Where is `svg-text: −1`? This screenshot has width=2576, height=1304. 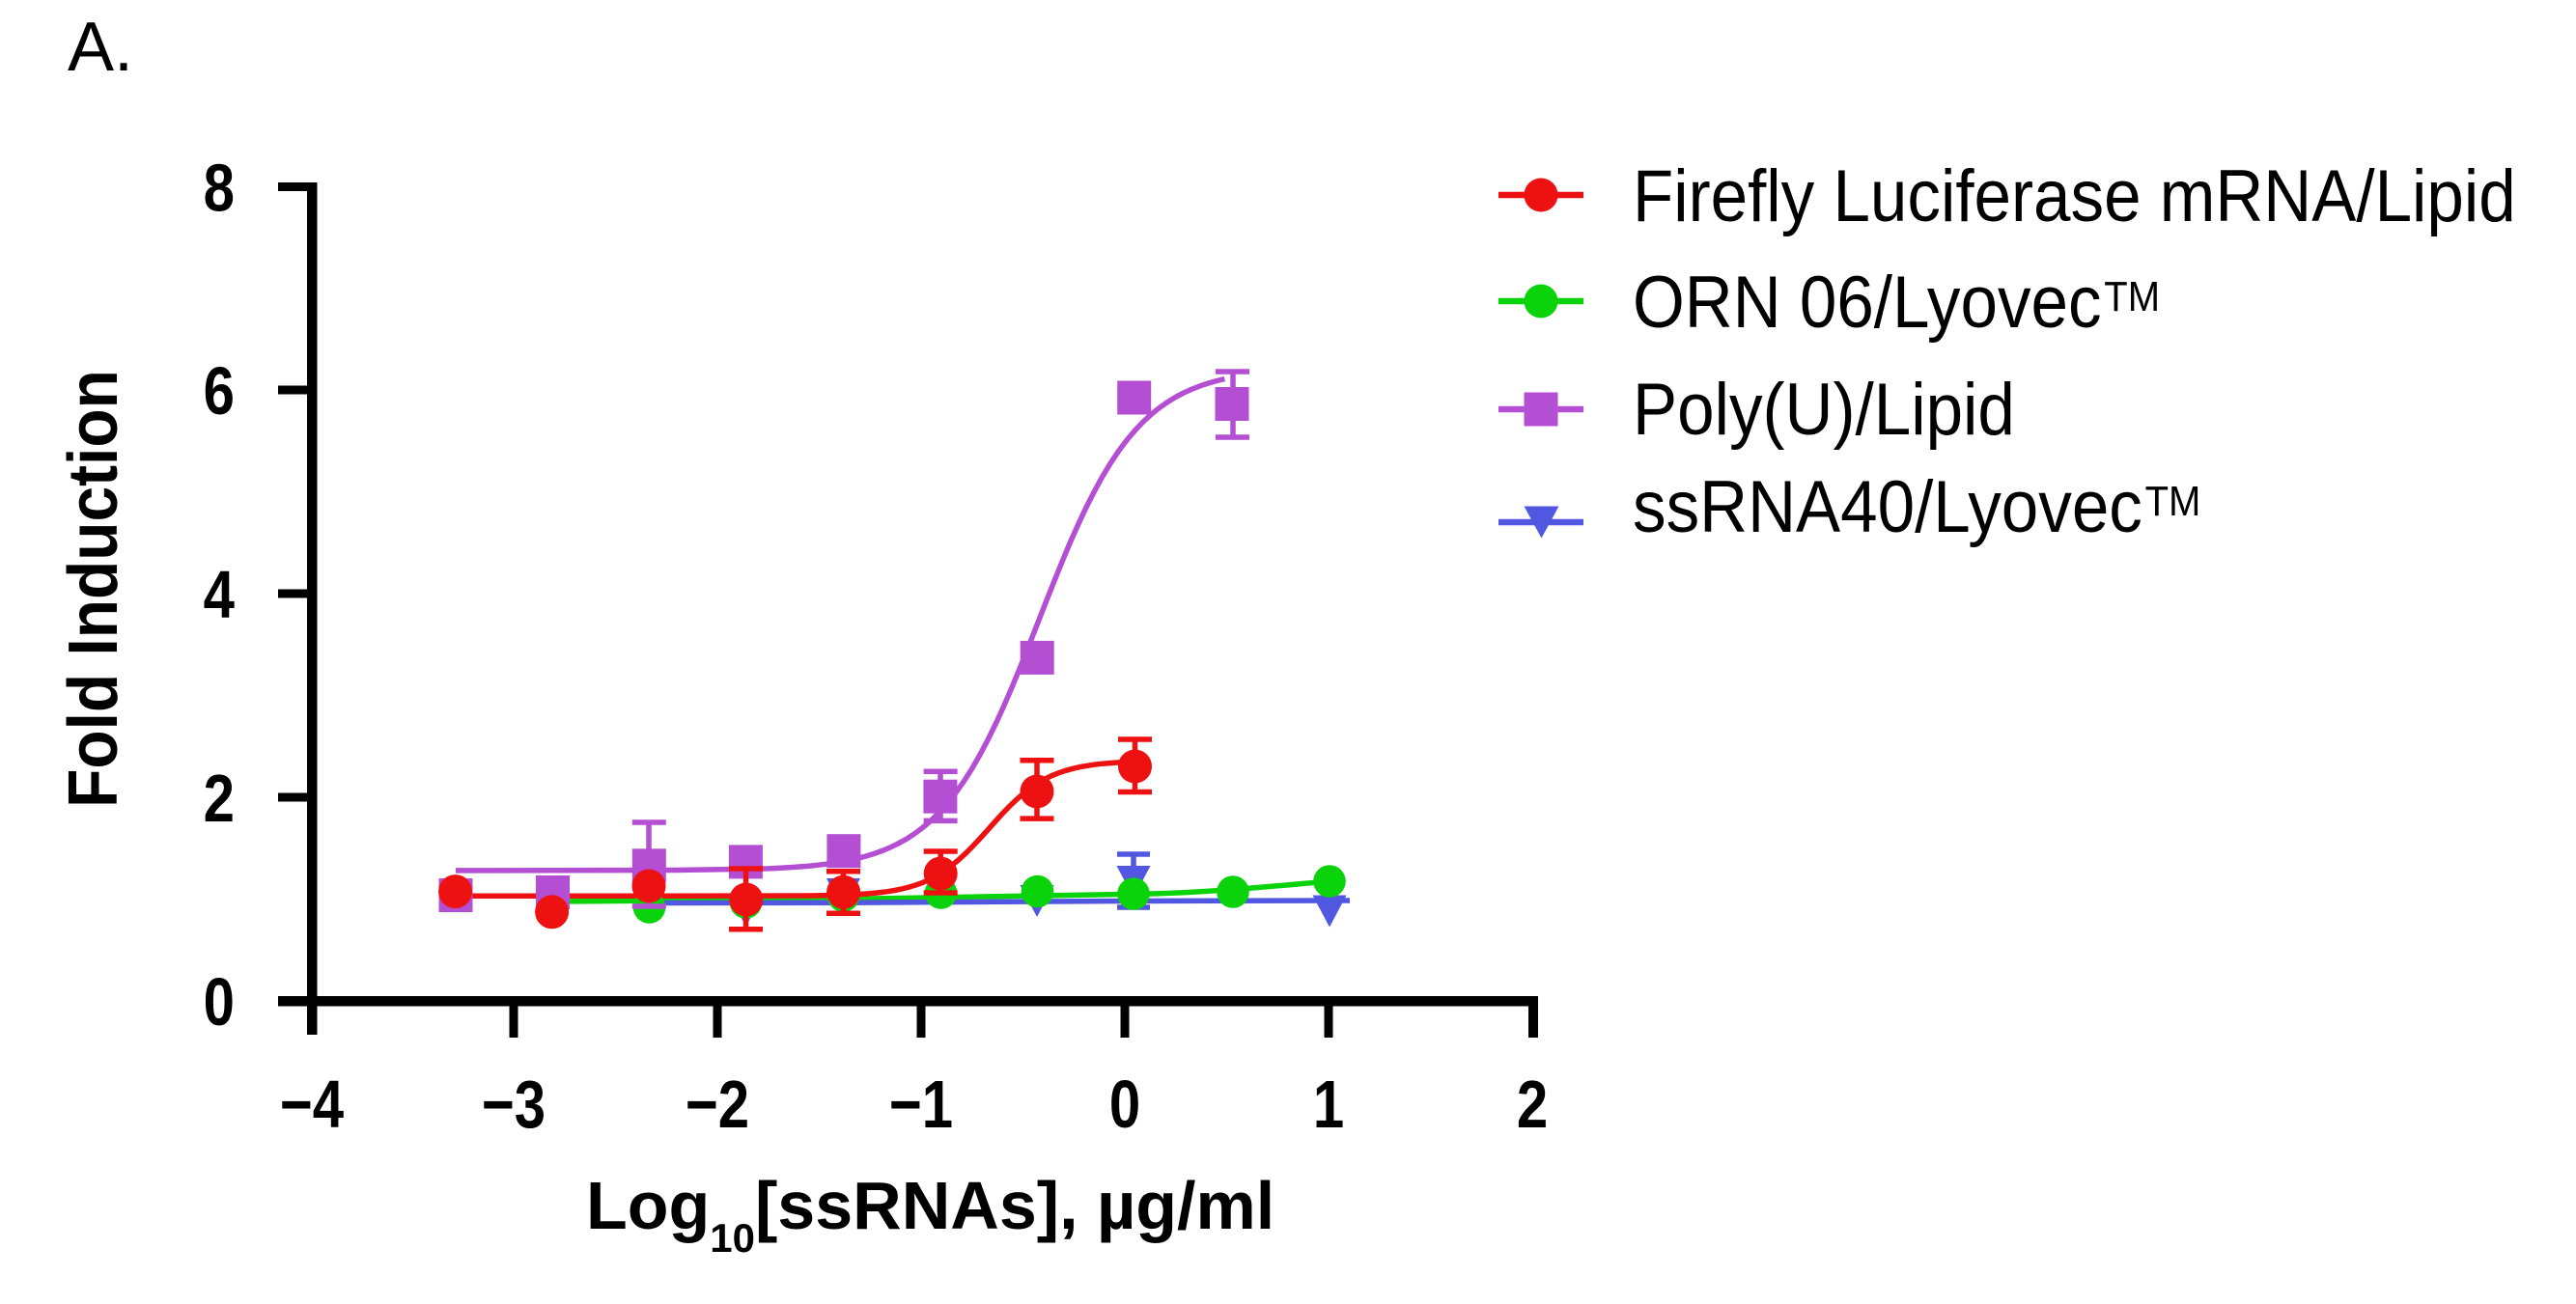
svg-text: −1 is located at coordinates (921, 1104).